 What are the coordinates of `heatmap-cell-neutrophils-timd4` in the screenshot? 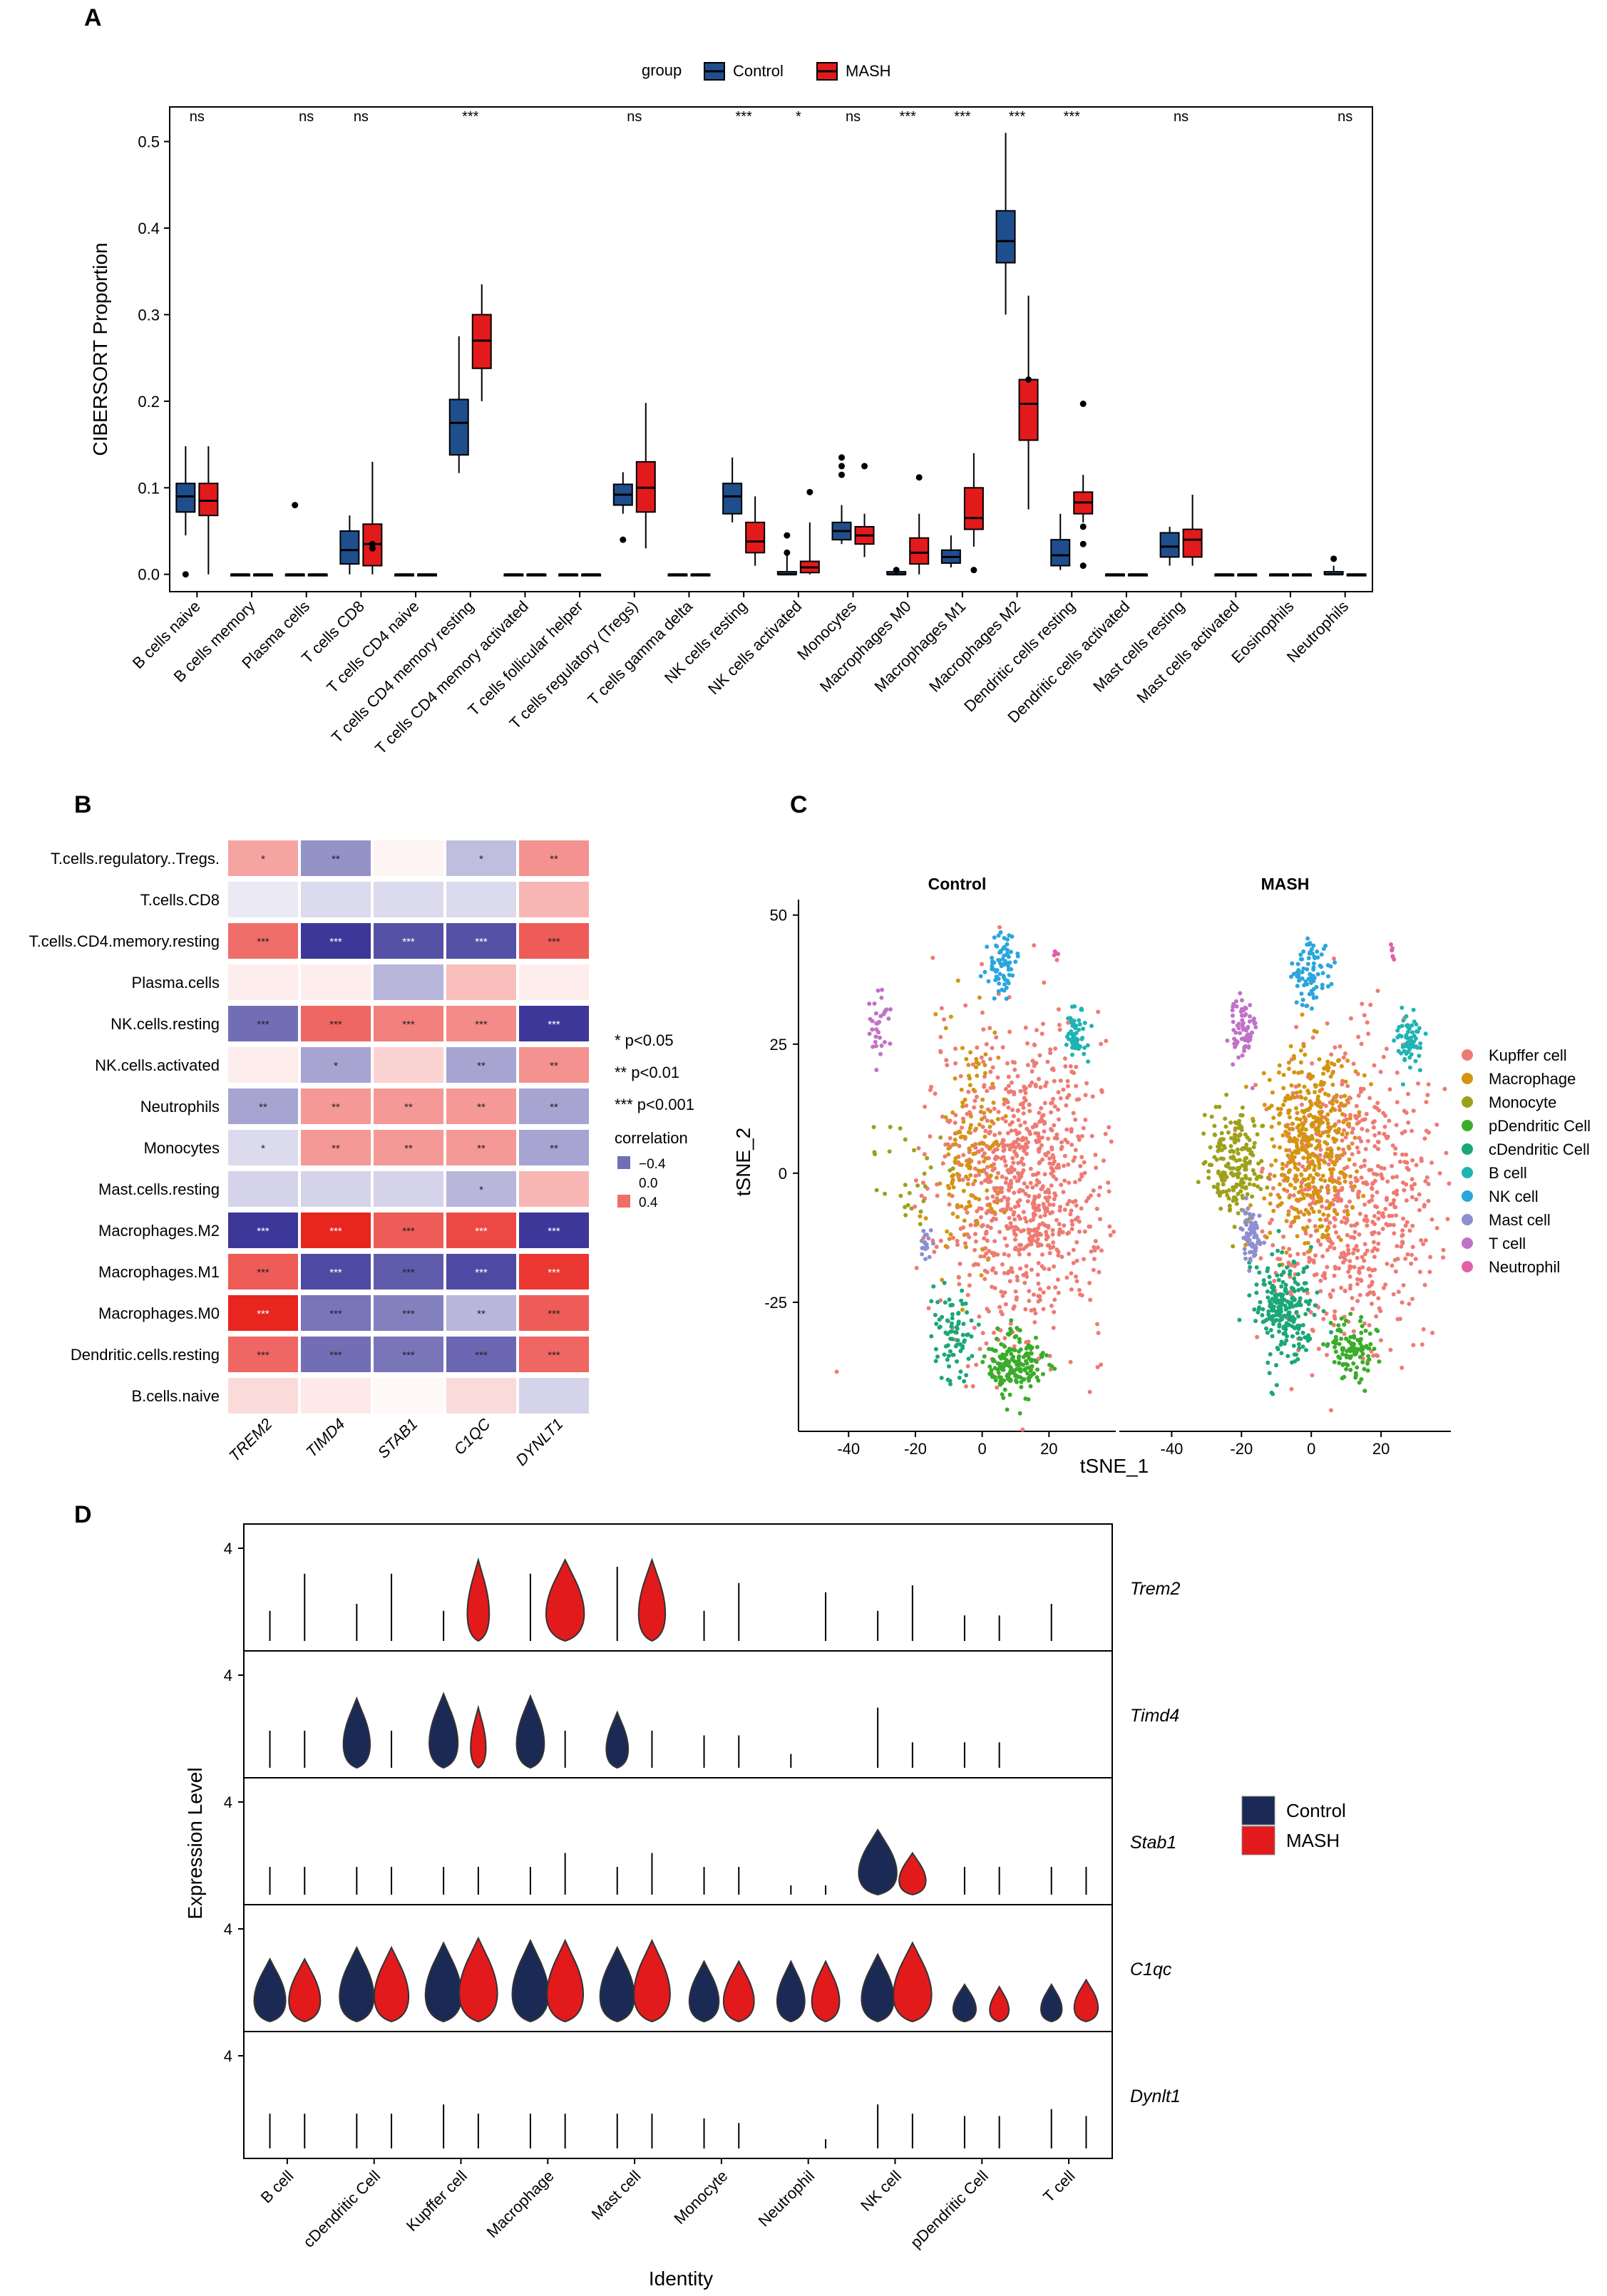 It's located at (336, 1106).